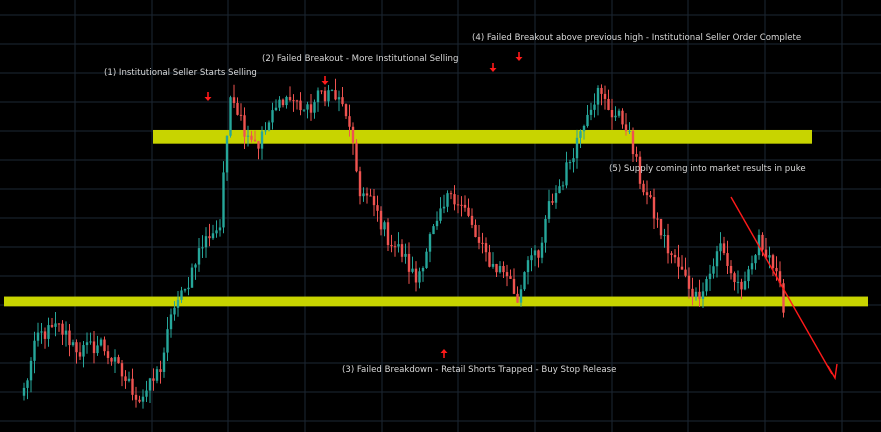 The width and height of the screenshot is (881, 432). What do you see at coordinates (208, 96) in the screenshot?
I see `annotation-1-arrow` at bounding box center [208, 96].